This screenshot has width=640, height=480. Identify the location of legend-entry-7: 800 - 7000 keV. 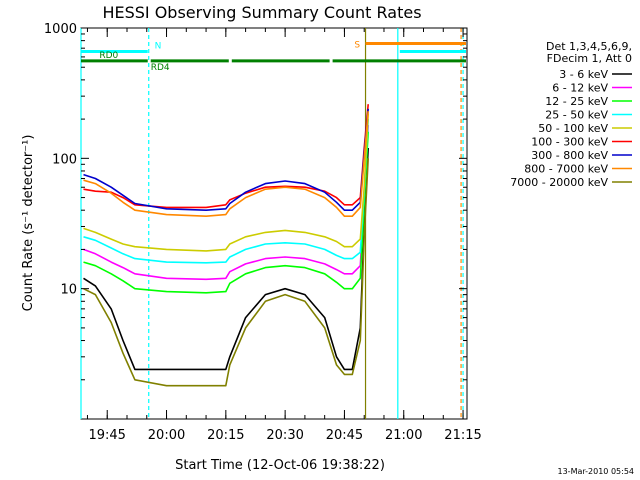
(566, 169).